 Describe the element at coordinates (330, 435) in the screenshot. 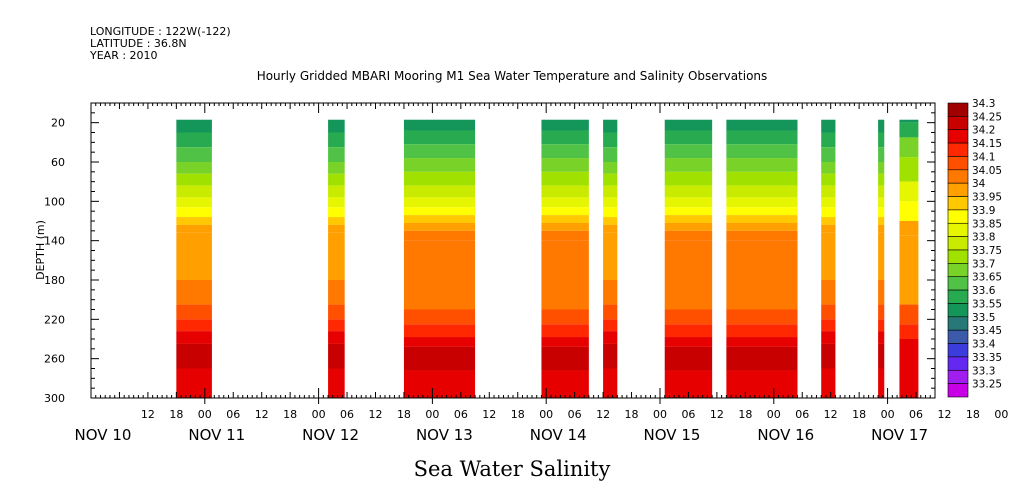

I see `x-day-label: NOV 12` at that location.